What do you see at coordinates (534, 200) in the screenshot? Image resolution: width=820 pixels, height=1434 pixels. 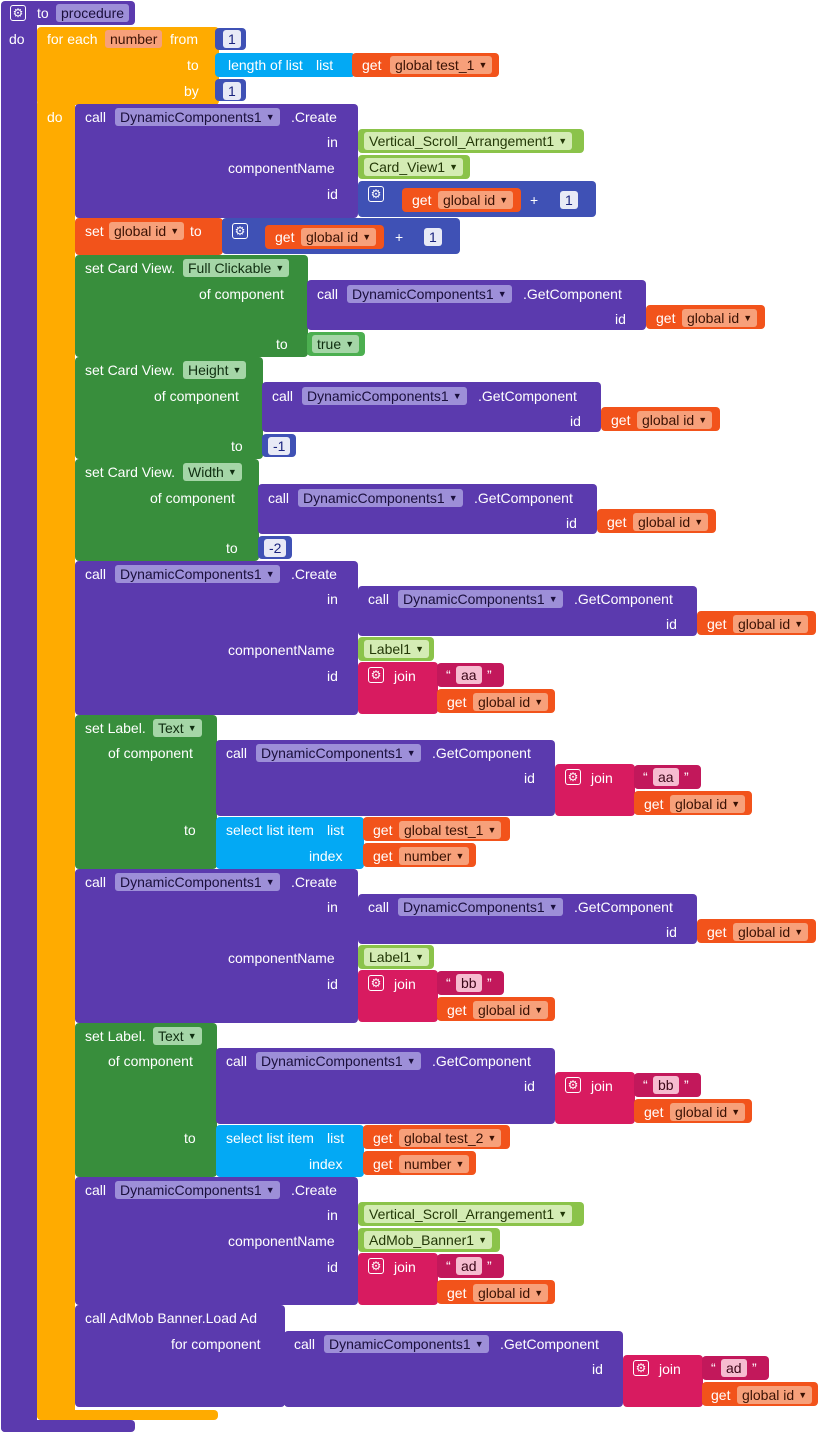 I see `plus-operator: +` at bounding box center [534, 200].